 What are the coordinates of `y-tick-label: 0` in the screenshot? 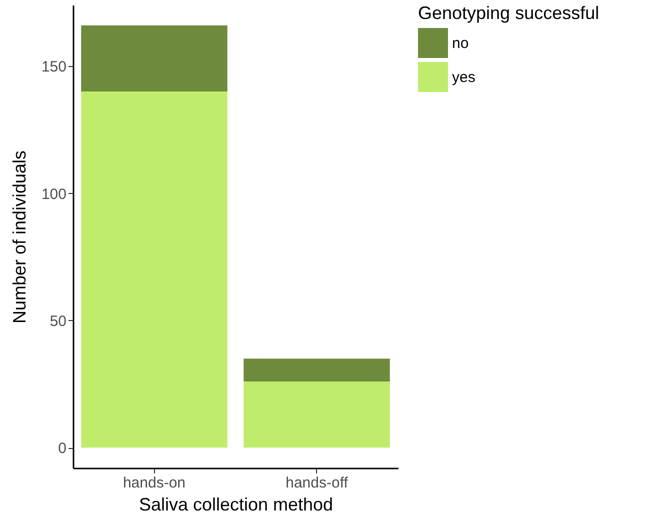 It's located at (62, 449).